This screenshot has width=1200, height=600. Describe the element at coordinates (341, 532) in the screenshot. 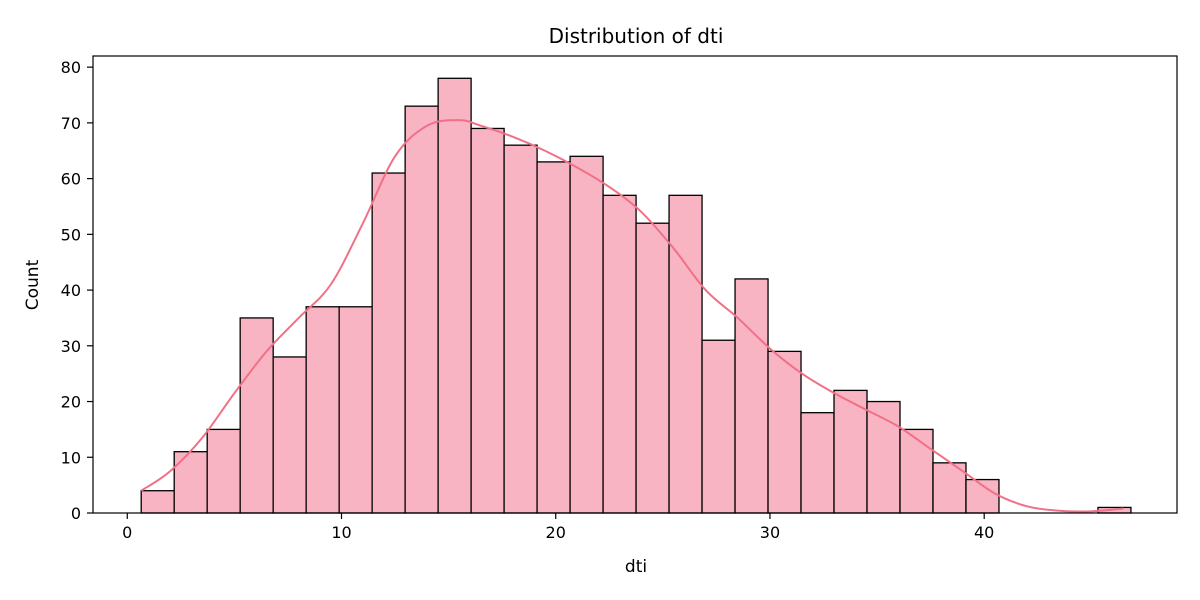

I see `x-tick-label: 10` at that location.